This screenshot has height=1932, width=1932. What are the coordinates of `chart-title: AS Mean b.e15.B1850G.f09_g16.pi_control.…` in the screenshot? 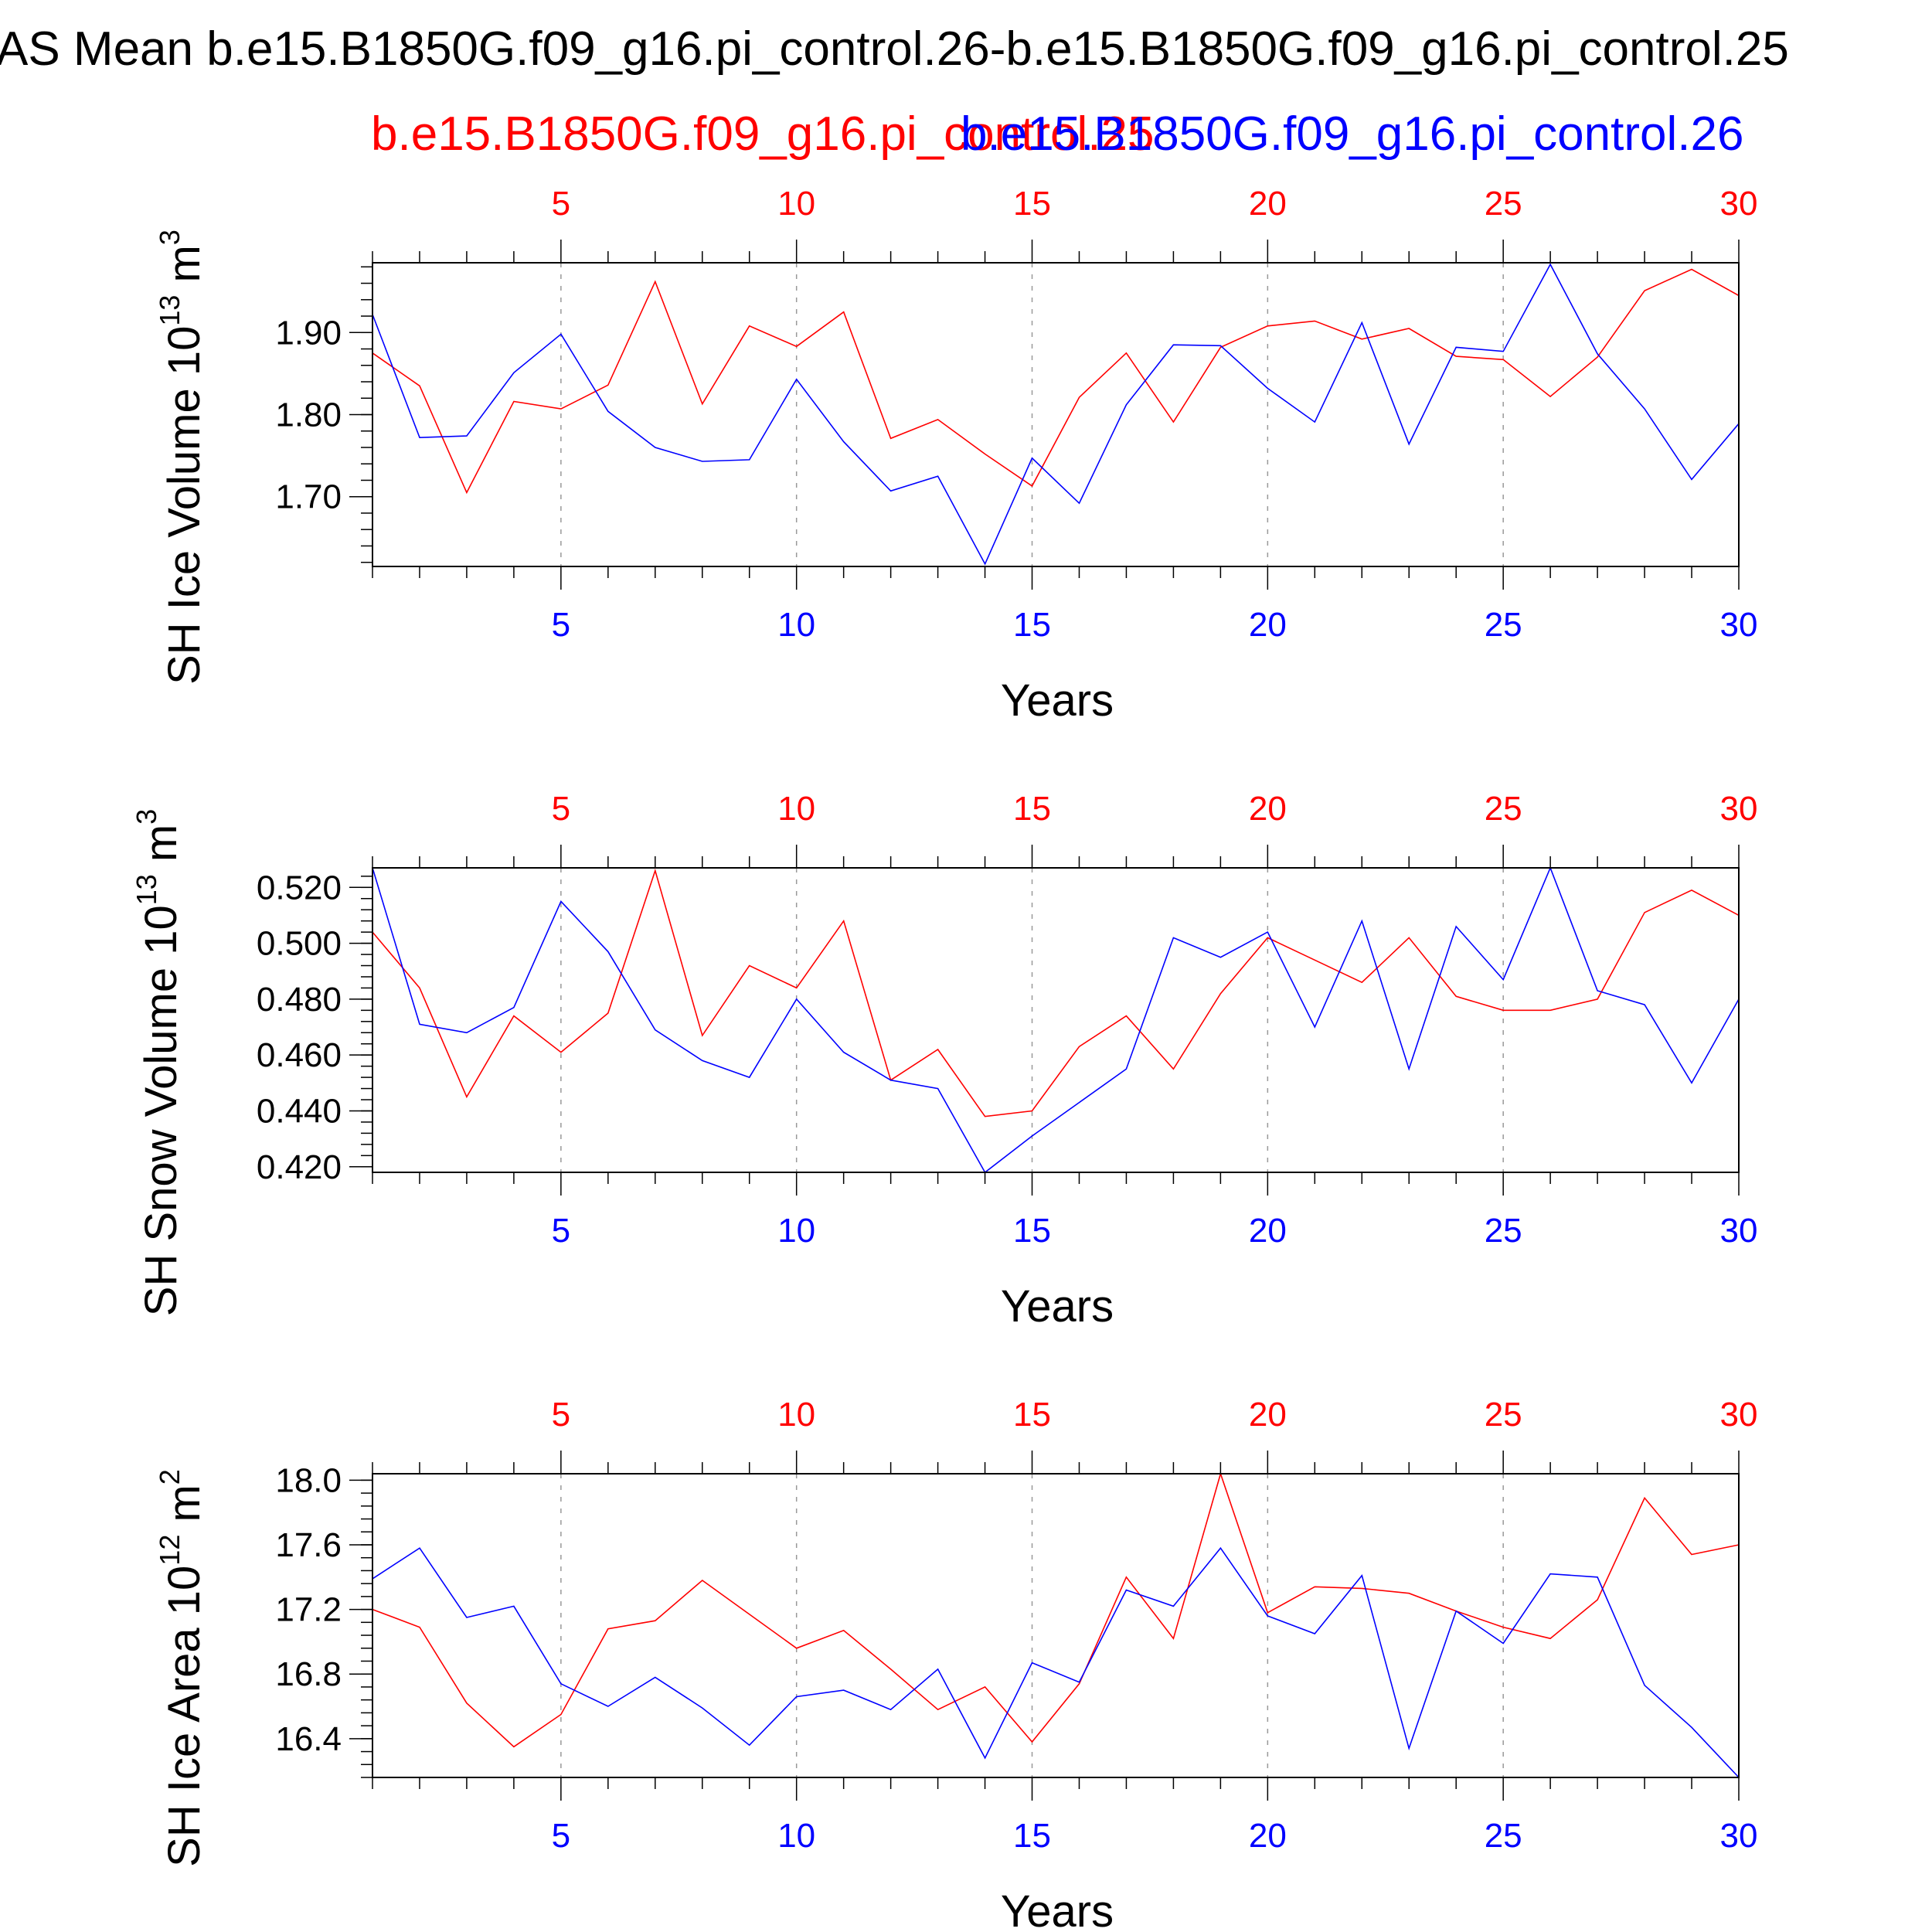 It's located at (894, 49).